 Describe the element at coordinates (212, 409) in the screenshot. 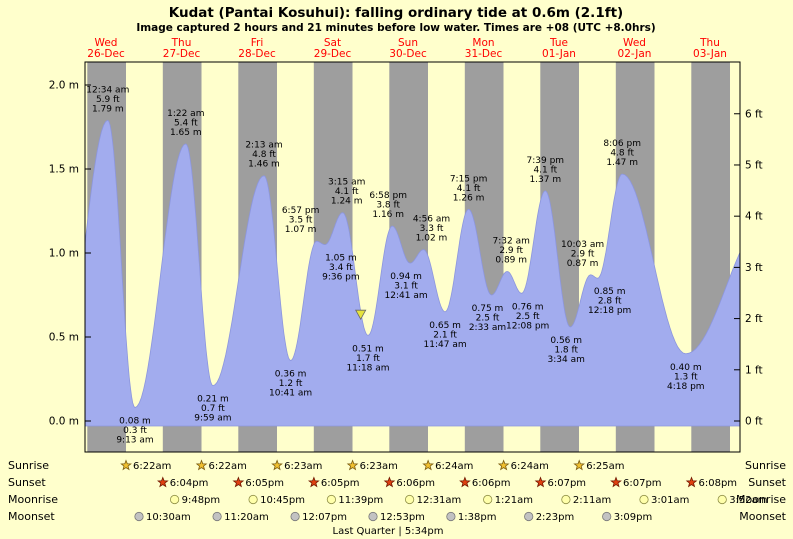

I see `tide-annotation-low: 0.21 m 0.7 ft 9:59 am` at that location.